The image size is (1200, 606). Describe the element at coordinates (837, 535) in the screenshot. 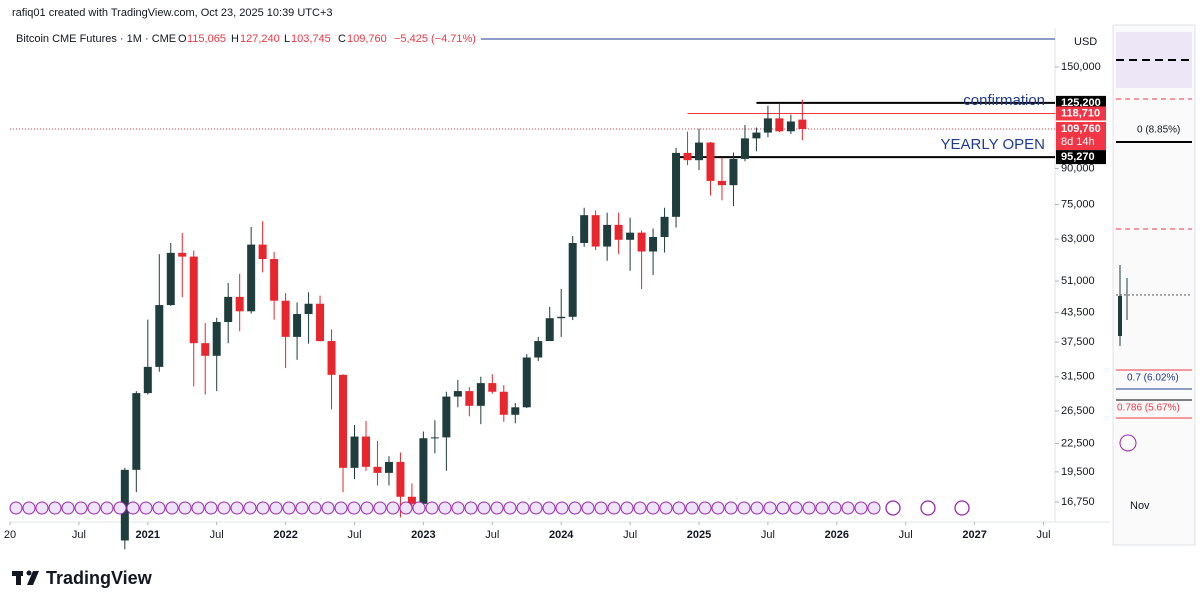

I see `x-tick-label: 2026` at that location.